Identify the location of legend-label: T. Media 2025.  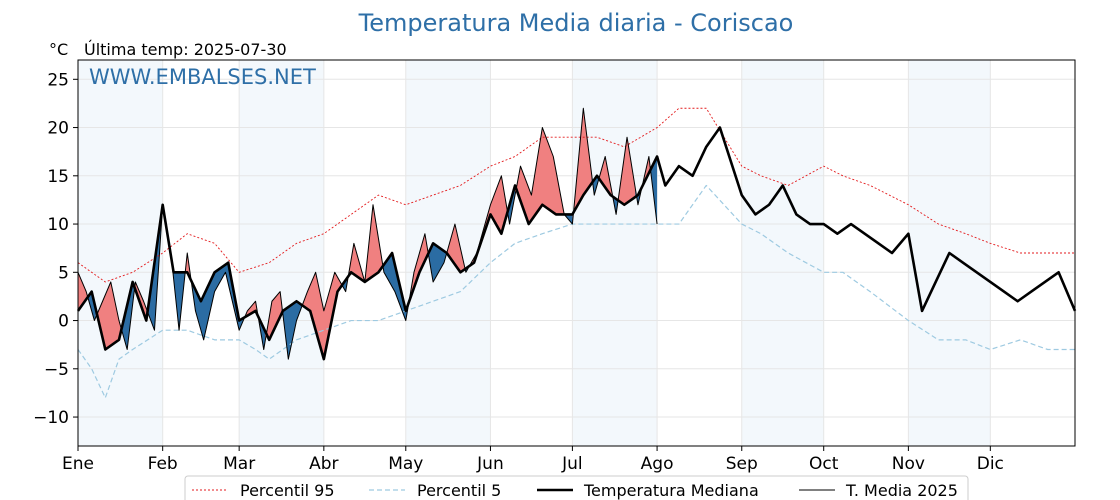
(901, 490).